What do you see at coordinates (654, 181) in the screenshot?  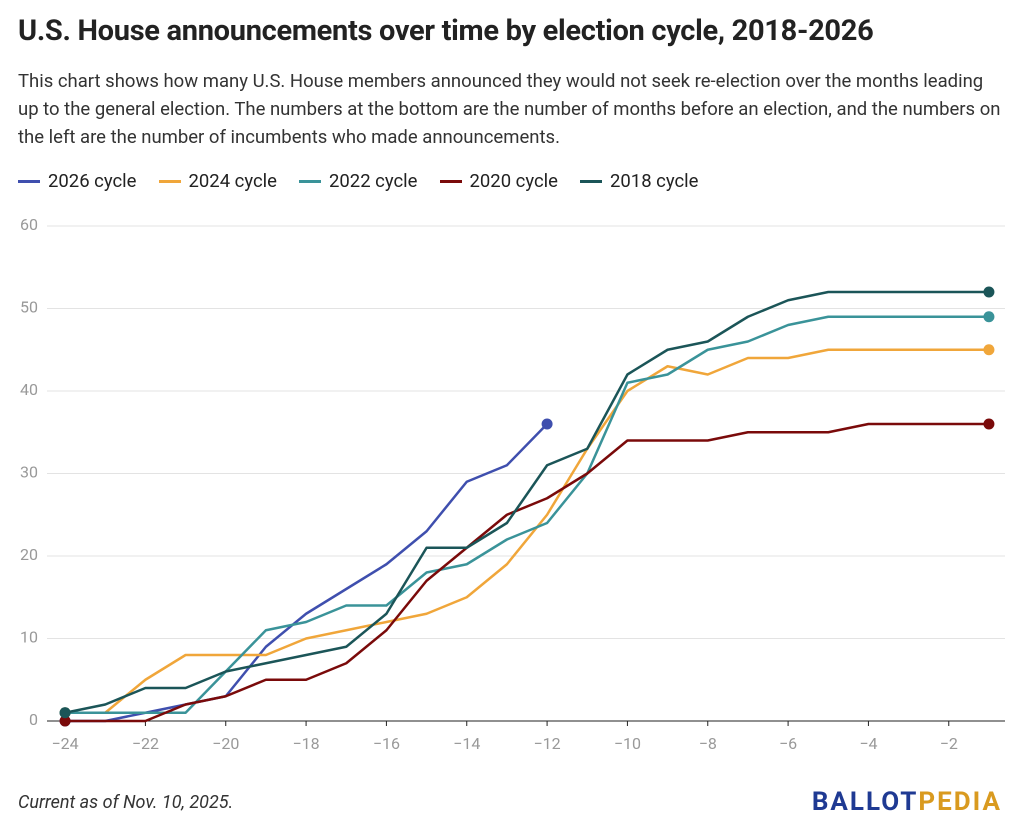 I see `legend-label: 2018 cycle` at bounding box center [654, 181].